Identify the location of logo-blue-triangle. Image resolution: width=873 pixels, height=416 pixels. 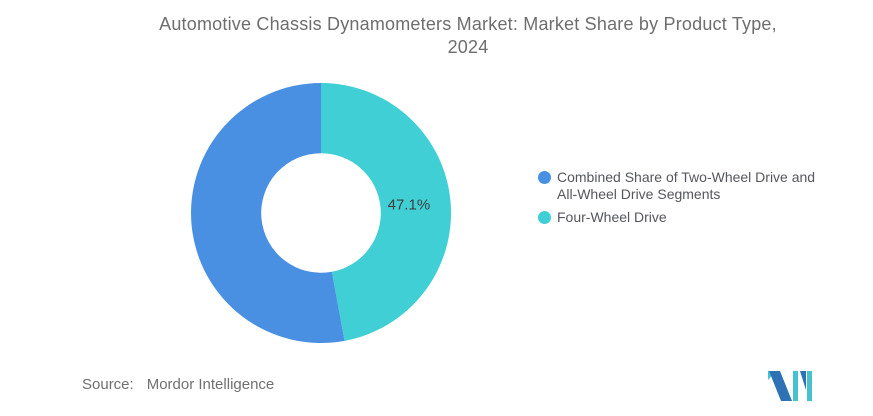
(803, 380).